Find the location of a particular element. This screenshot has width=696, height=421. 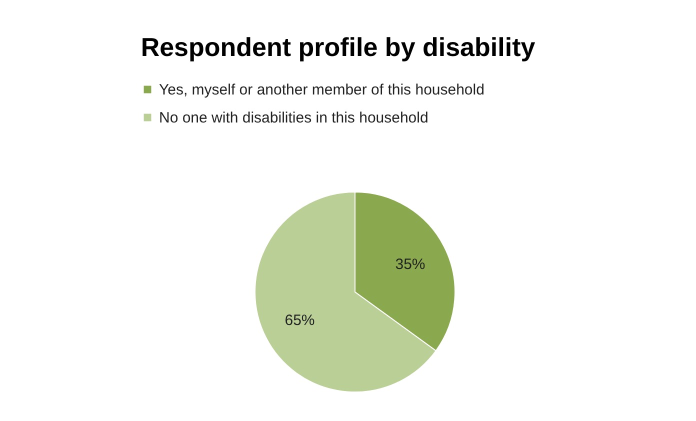

data-label: 65% is located at coordinates (299, 321).